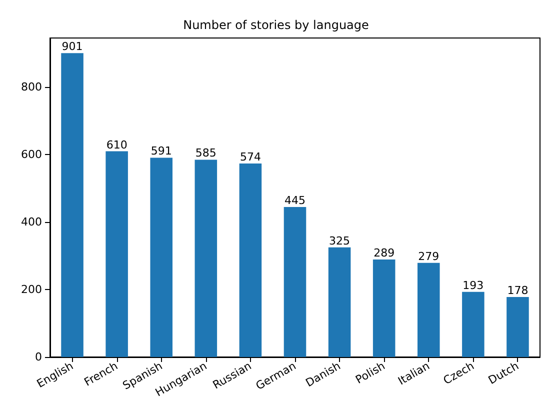  I want to click on y-tick-label: 800, so click(31, 87).